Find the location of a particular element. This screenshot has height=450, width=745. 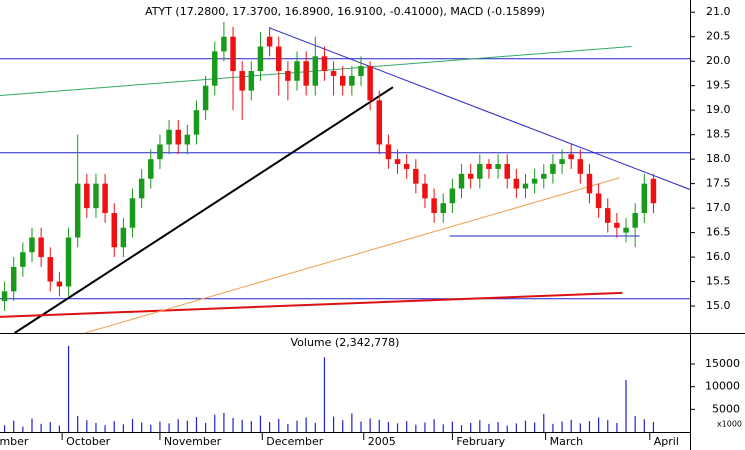

x-tick-label: November is located at coordinates (193, 441).